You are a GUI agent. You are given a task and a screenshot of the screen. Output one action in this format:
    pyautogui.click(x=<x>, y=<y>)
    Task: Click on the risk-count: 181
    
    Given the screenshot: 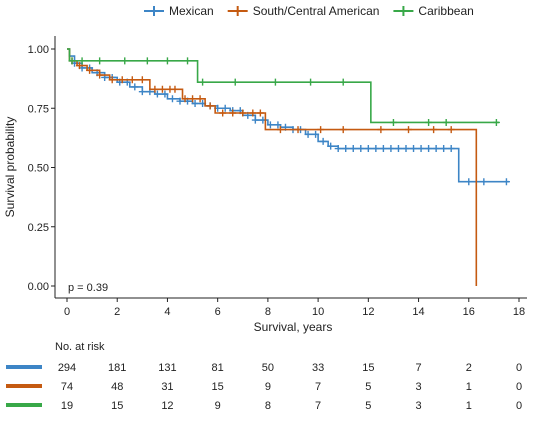 What is the action you would take?
    pyautogui.click(x=117, y=368)
    